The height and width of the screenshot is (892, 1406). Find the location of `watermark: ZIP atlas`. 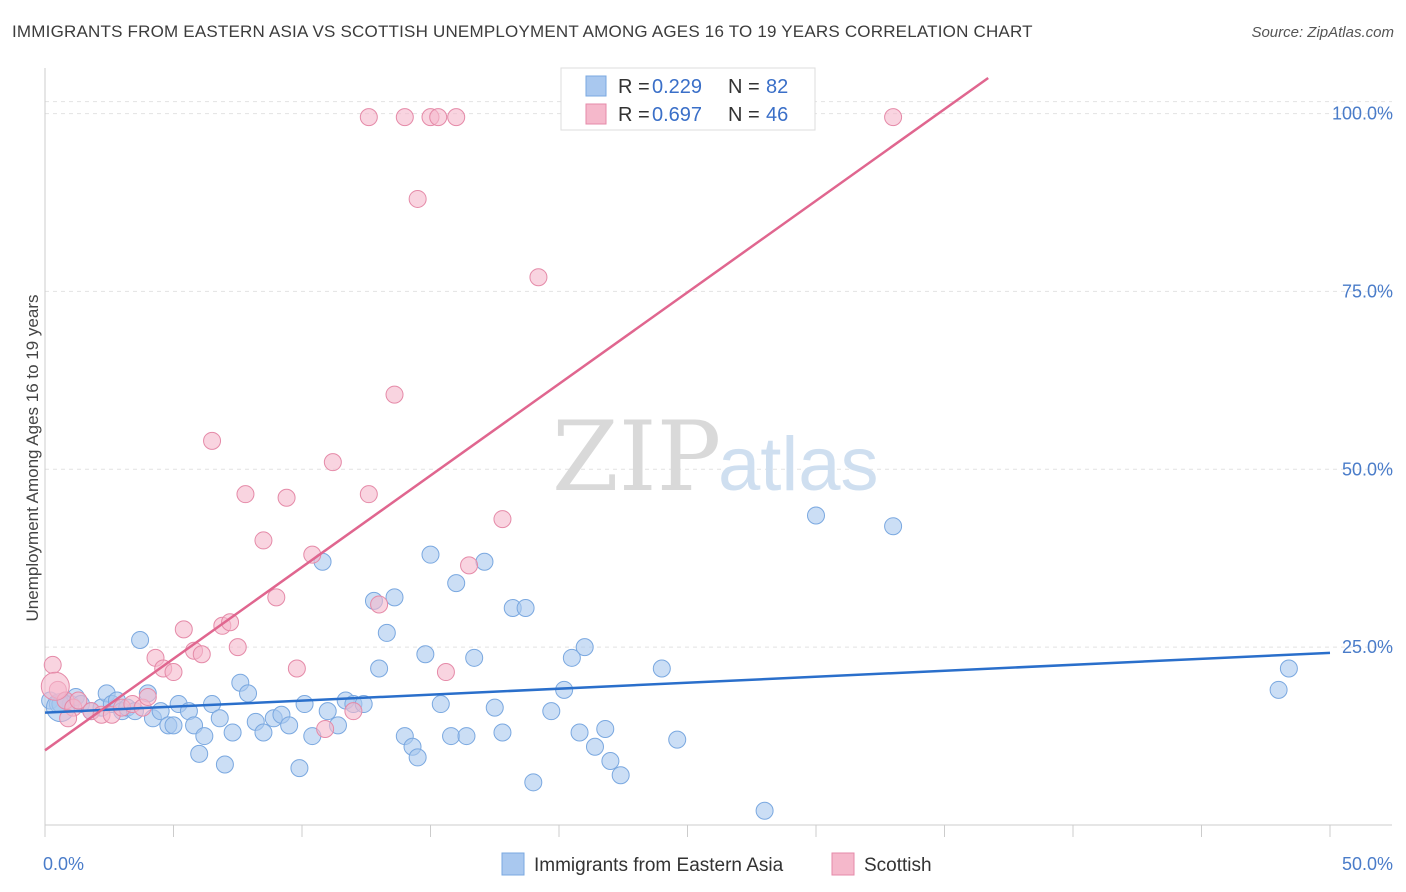

watermark: ZIP atlas is located at coordinates (715, 457).